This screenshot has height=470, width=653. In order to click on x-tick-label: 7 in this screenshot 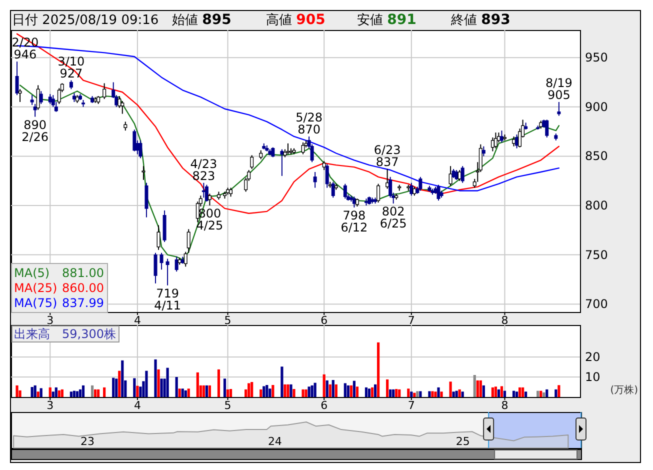, I will do `click(411, 405)`.